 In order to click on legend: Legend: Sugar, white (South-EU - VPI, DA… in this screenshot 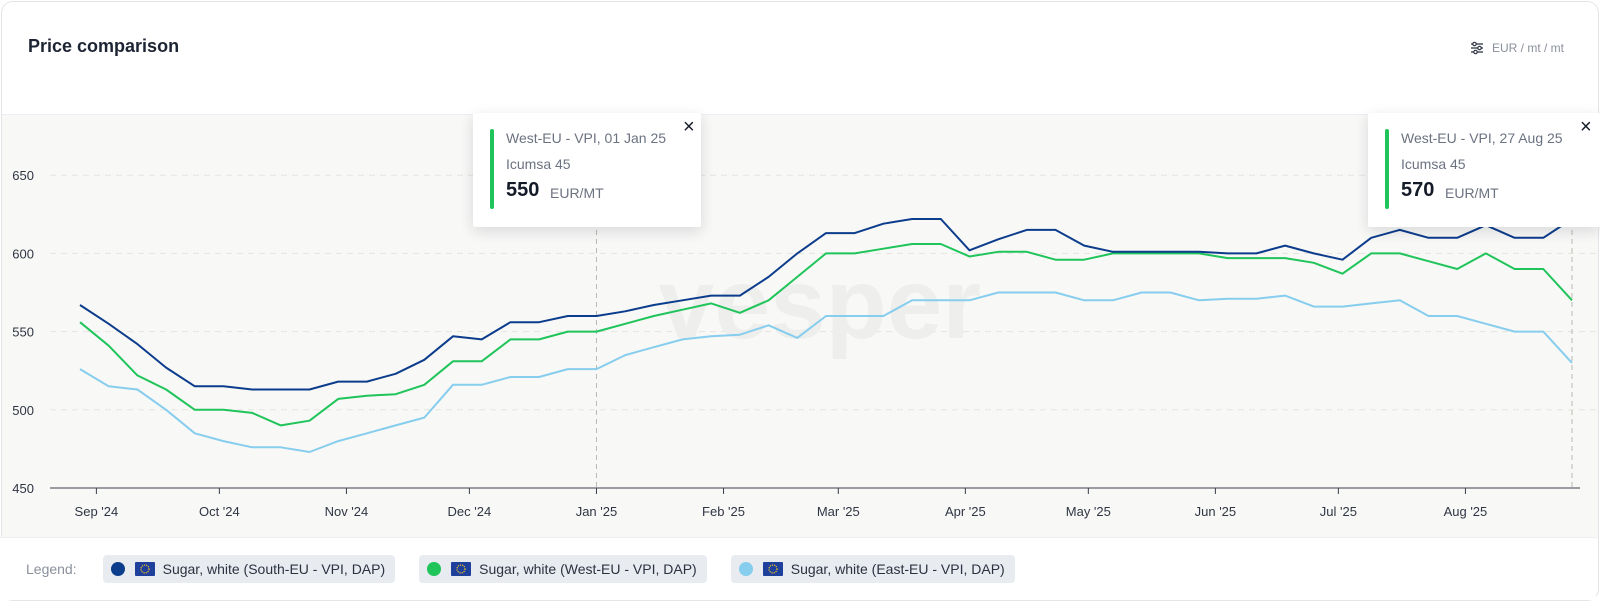, I will do `click(798, 568)`.